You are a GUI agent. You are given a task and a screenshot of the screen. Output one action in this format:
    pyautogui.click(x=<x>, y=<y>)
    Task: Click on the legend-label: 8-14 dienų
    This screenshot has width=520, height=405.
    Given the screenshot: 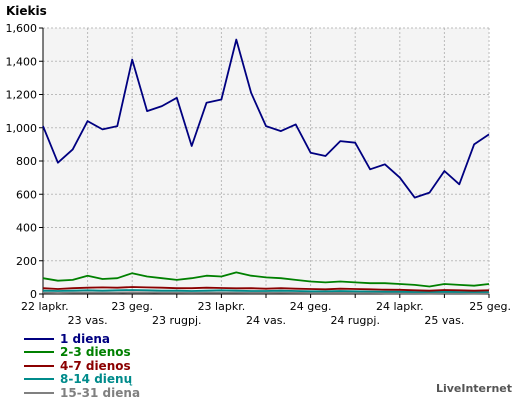 What is the action you would take?
    pyautogui.click(x=96, y=379)
    